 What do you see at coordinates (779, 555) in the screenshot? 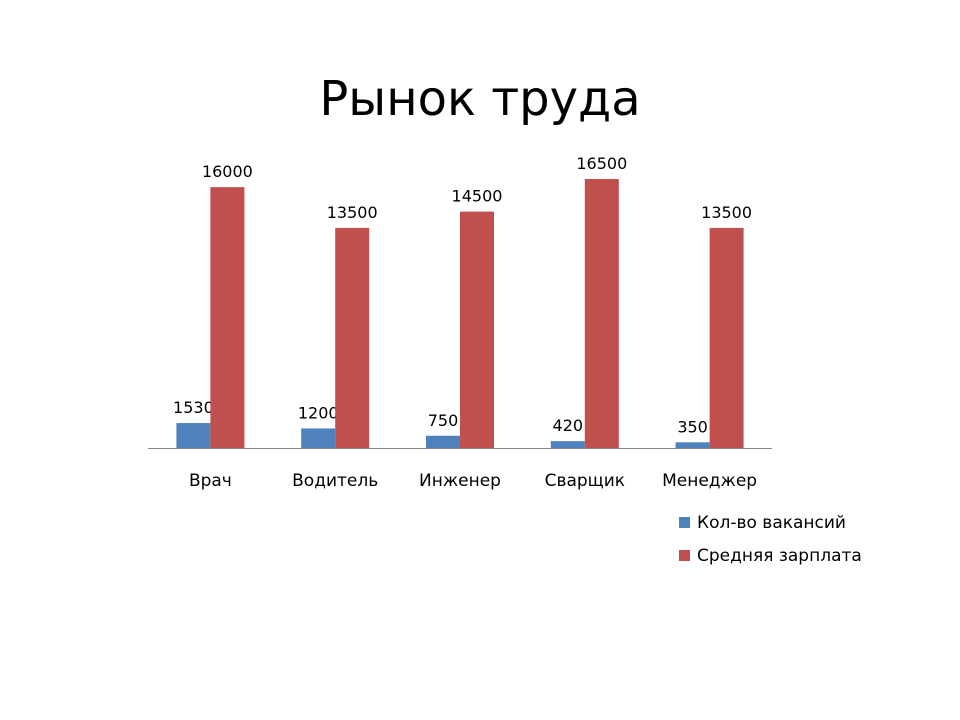
I see `legend-label-salary: Средняя зарплата` at bounding box center [779, 555].